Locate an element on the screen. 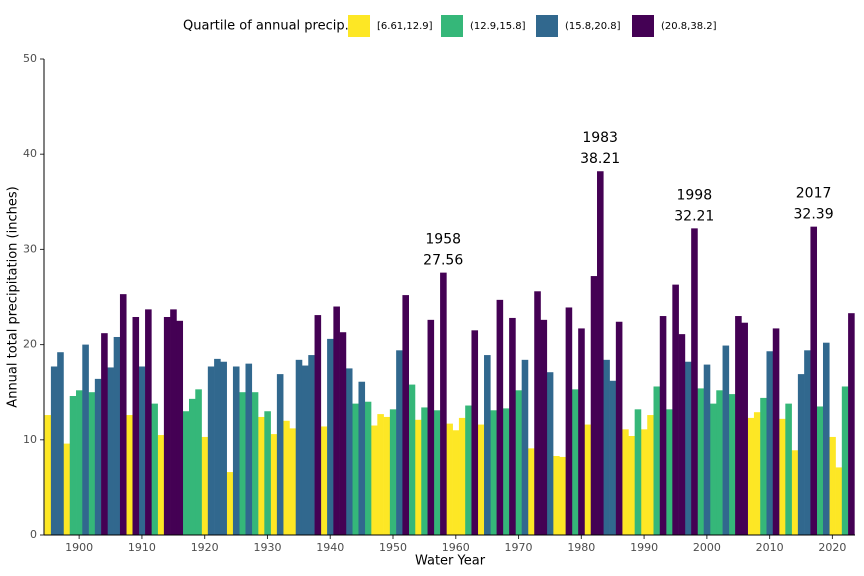 This screenshot has height=576, width=864. x-tick-label: 1940 is located at coordinates (330, 547).